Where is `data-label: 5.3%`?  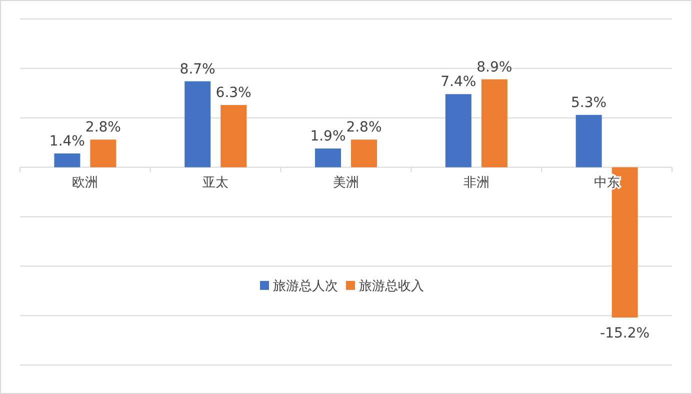 data-label: 5.3% is located at coordinates (589, 102).